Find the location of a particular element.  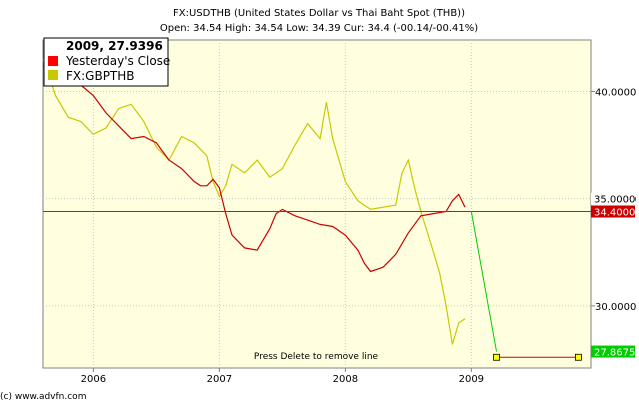

annotation-text: Press Delete to remove line is located at coordinates (316, 357).